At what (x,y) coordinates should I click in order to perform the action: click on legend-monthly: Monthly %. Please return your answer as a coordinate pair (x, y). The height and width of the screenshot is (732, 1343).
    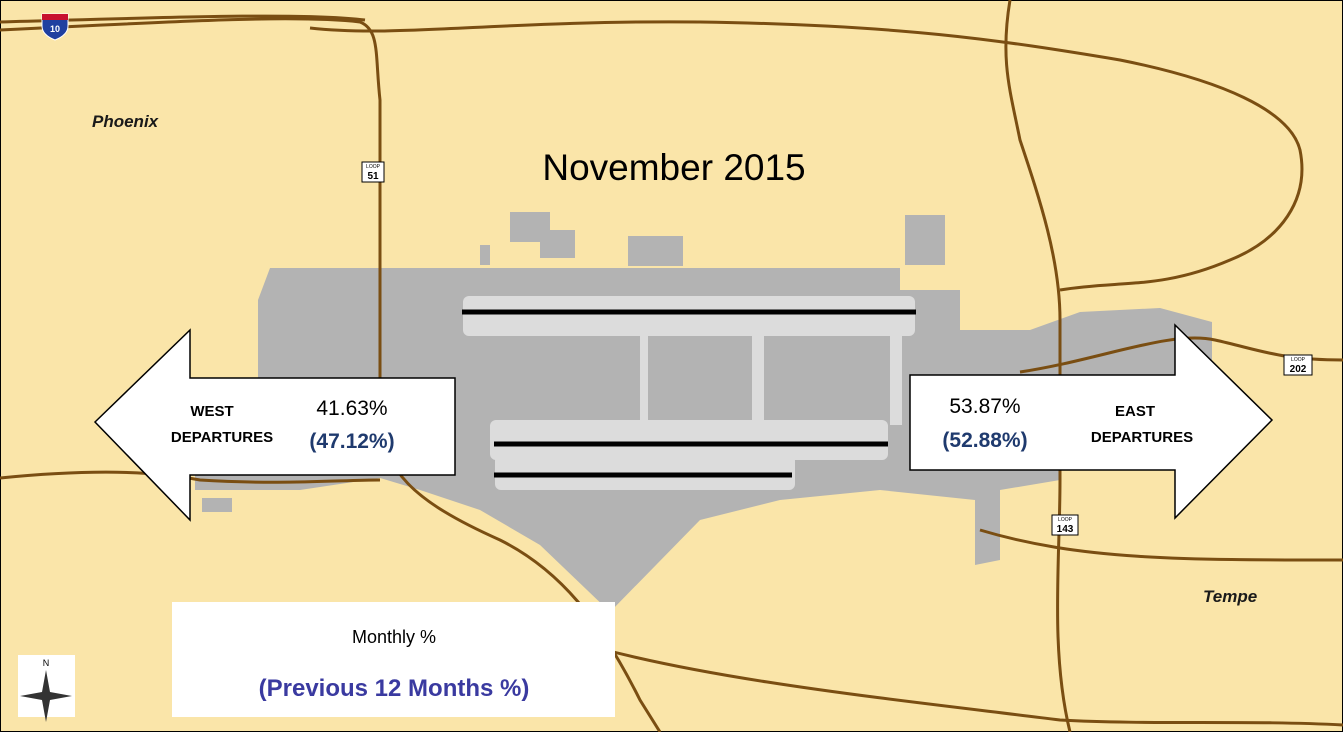
    Looking at the image, I should click on (394, 637).